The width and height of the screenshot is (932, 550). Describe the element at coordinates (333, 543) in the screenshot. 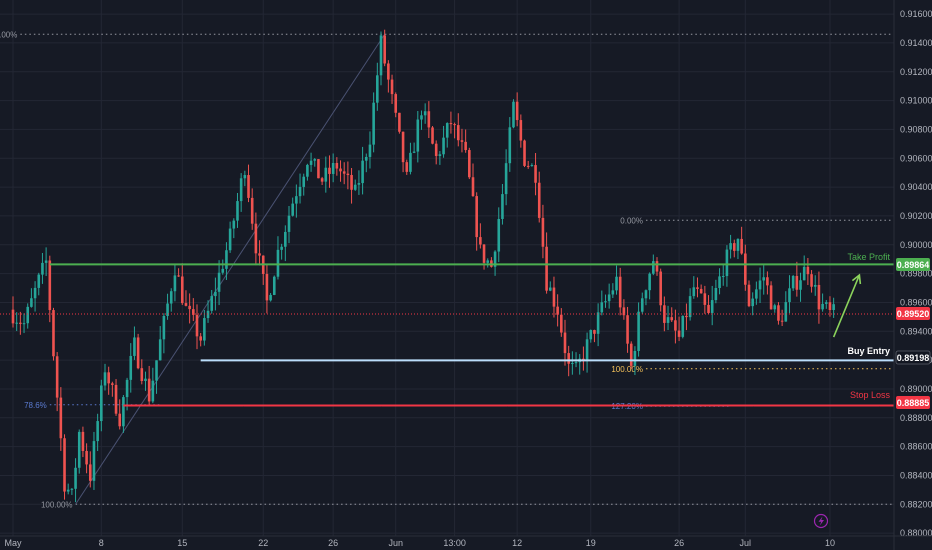

I see `x-tick-label: 26` at that location.